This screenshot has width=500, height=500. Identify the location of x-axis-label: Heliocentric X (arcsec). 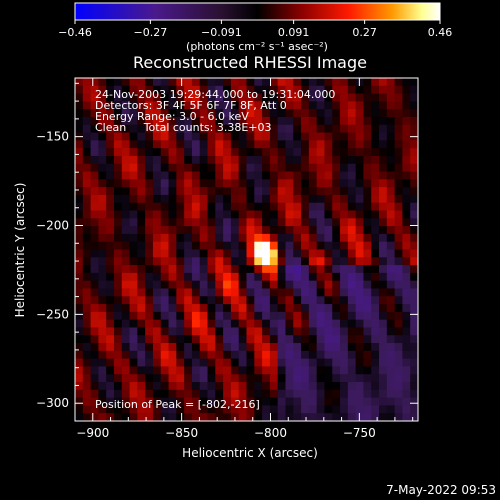
(250, 453).